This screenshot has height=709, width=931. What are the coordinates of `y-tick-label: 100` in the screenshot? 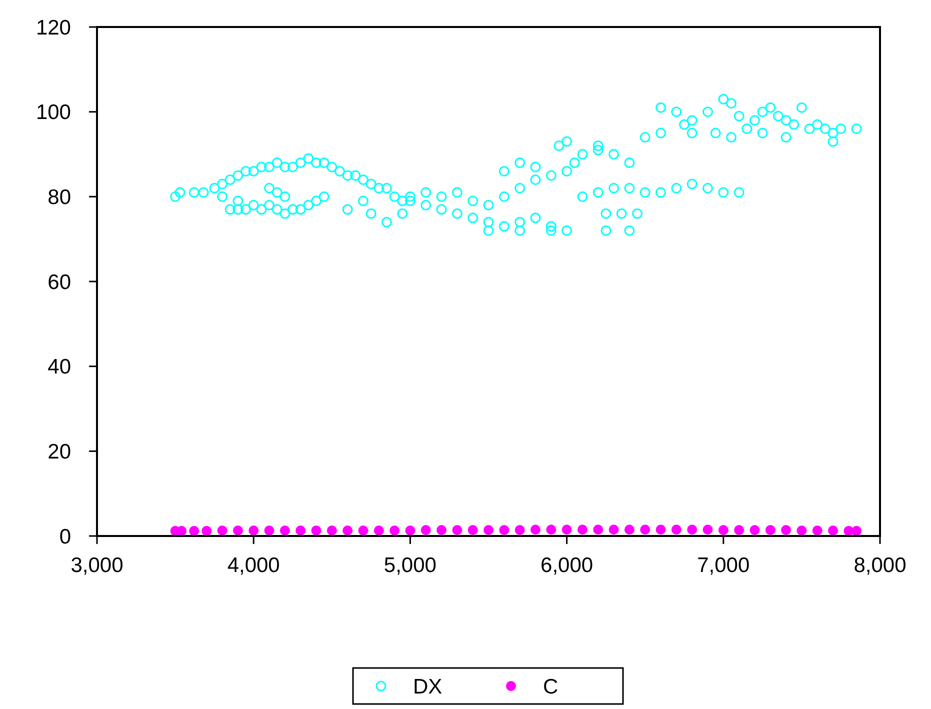 It's located at (53, 112).